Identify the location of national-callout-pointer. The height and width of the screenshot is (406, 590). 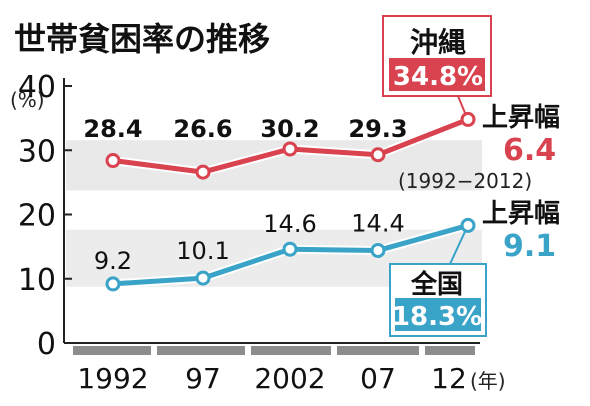
(458, 247).